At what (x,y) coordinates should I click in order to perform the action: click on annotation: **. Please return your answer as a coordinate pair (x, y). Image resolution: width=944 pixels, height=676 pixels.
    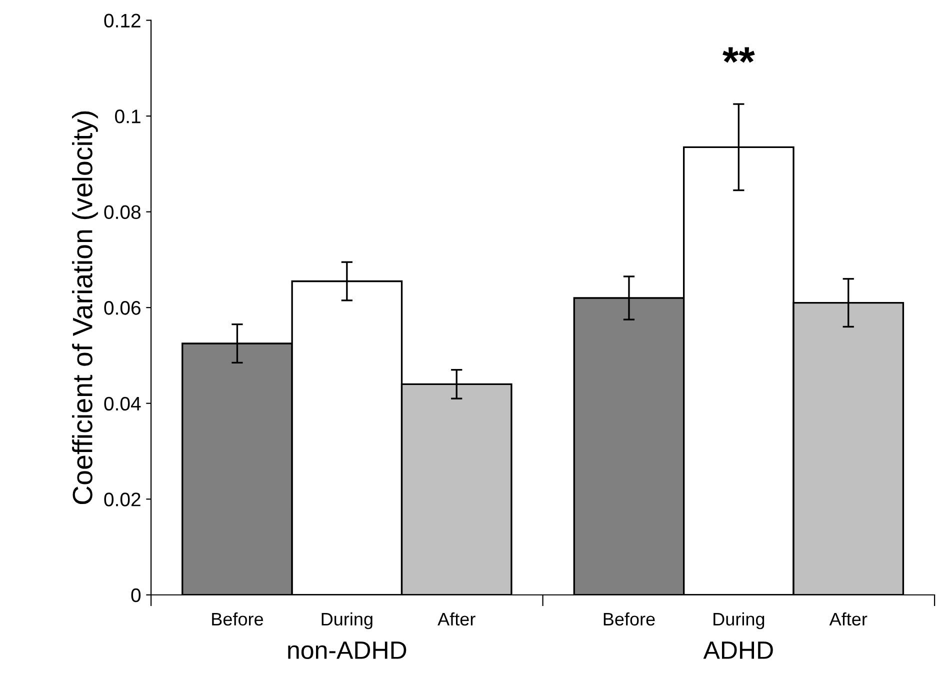
    Looking at the image, I should click on (738, 55).